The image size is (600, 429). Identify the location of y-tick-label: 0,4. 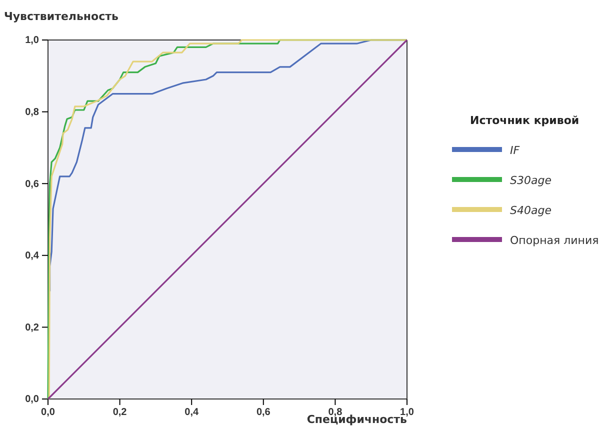
(32, 256).